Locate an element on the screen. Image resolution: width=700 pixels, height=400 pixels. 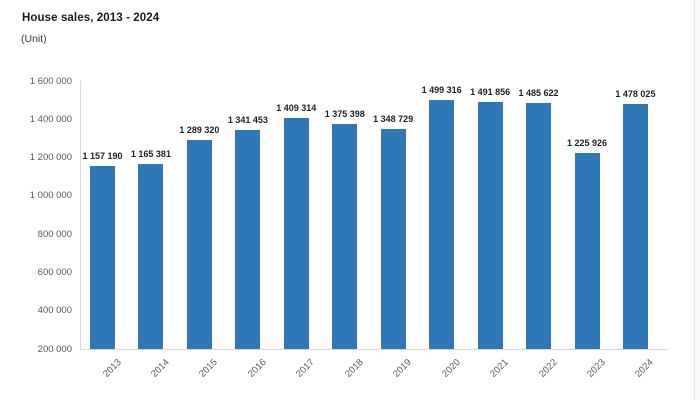
bar-2016 is located at coordinates (248, 239).